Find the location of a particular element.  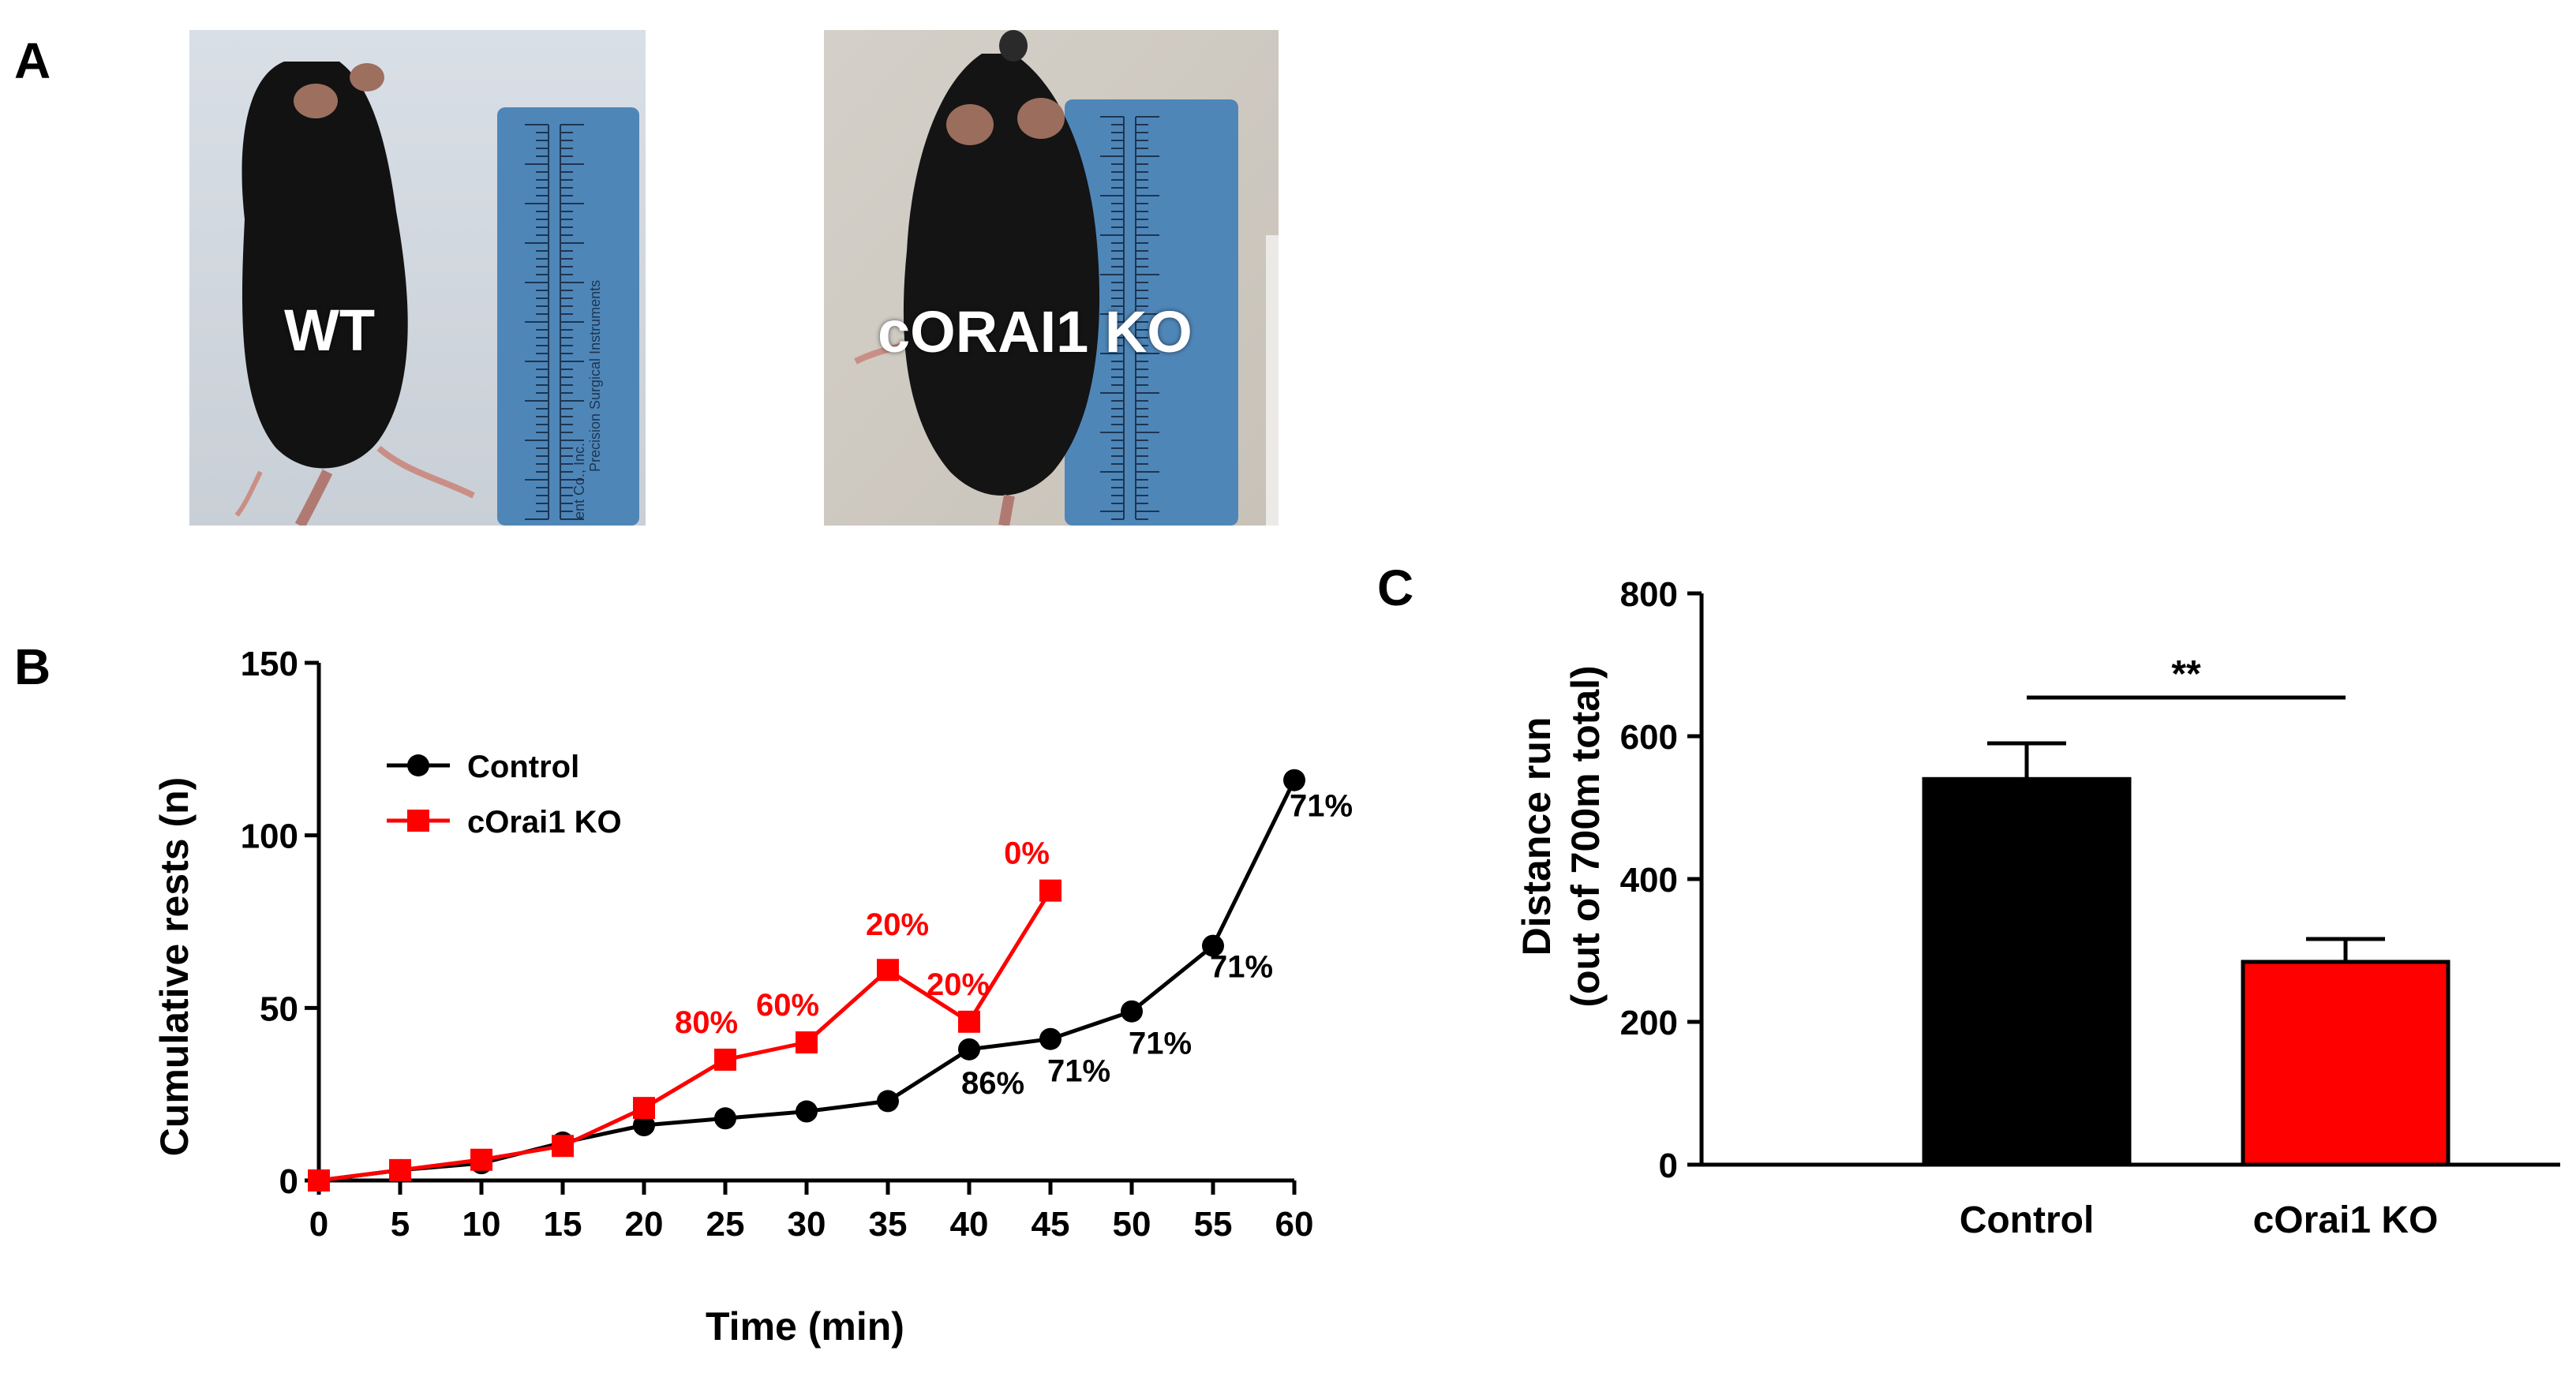

y-axis-title-line2: (out of 700m total) is located at coordinates (1585, 836).